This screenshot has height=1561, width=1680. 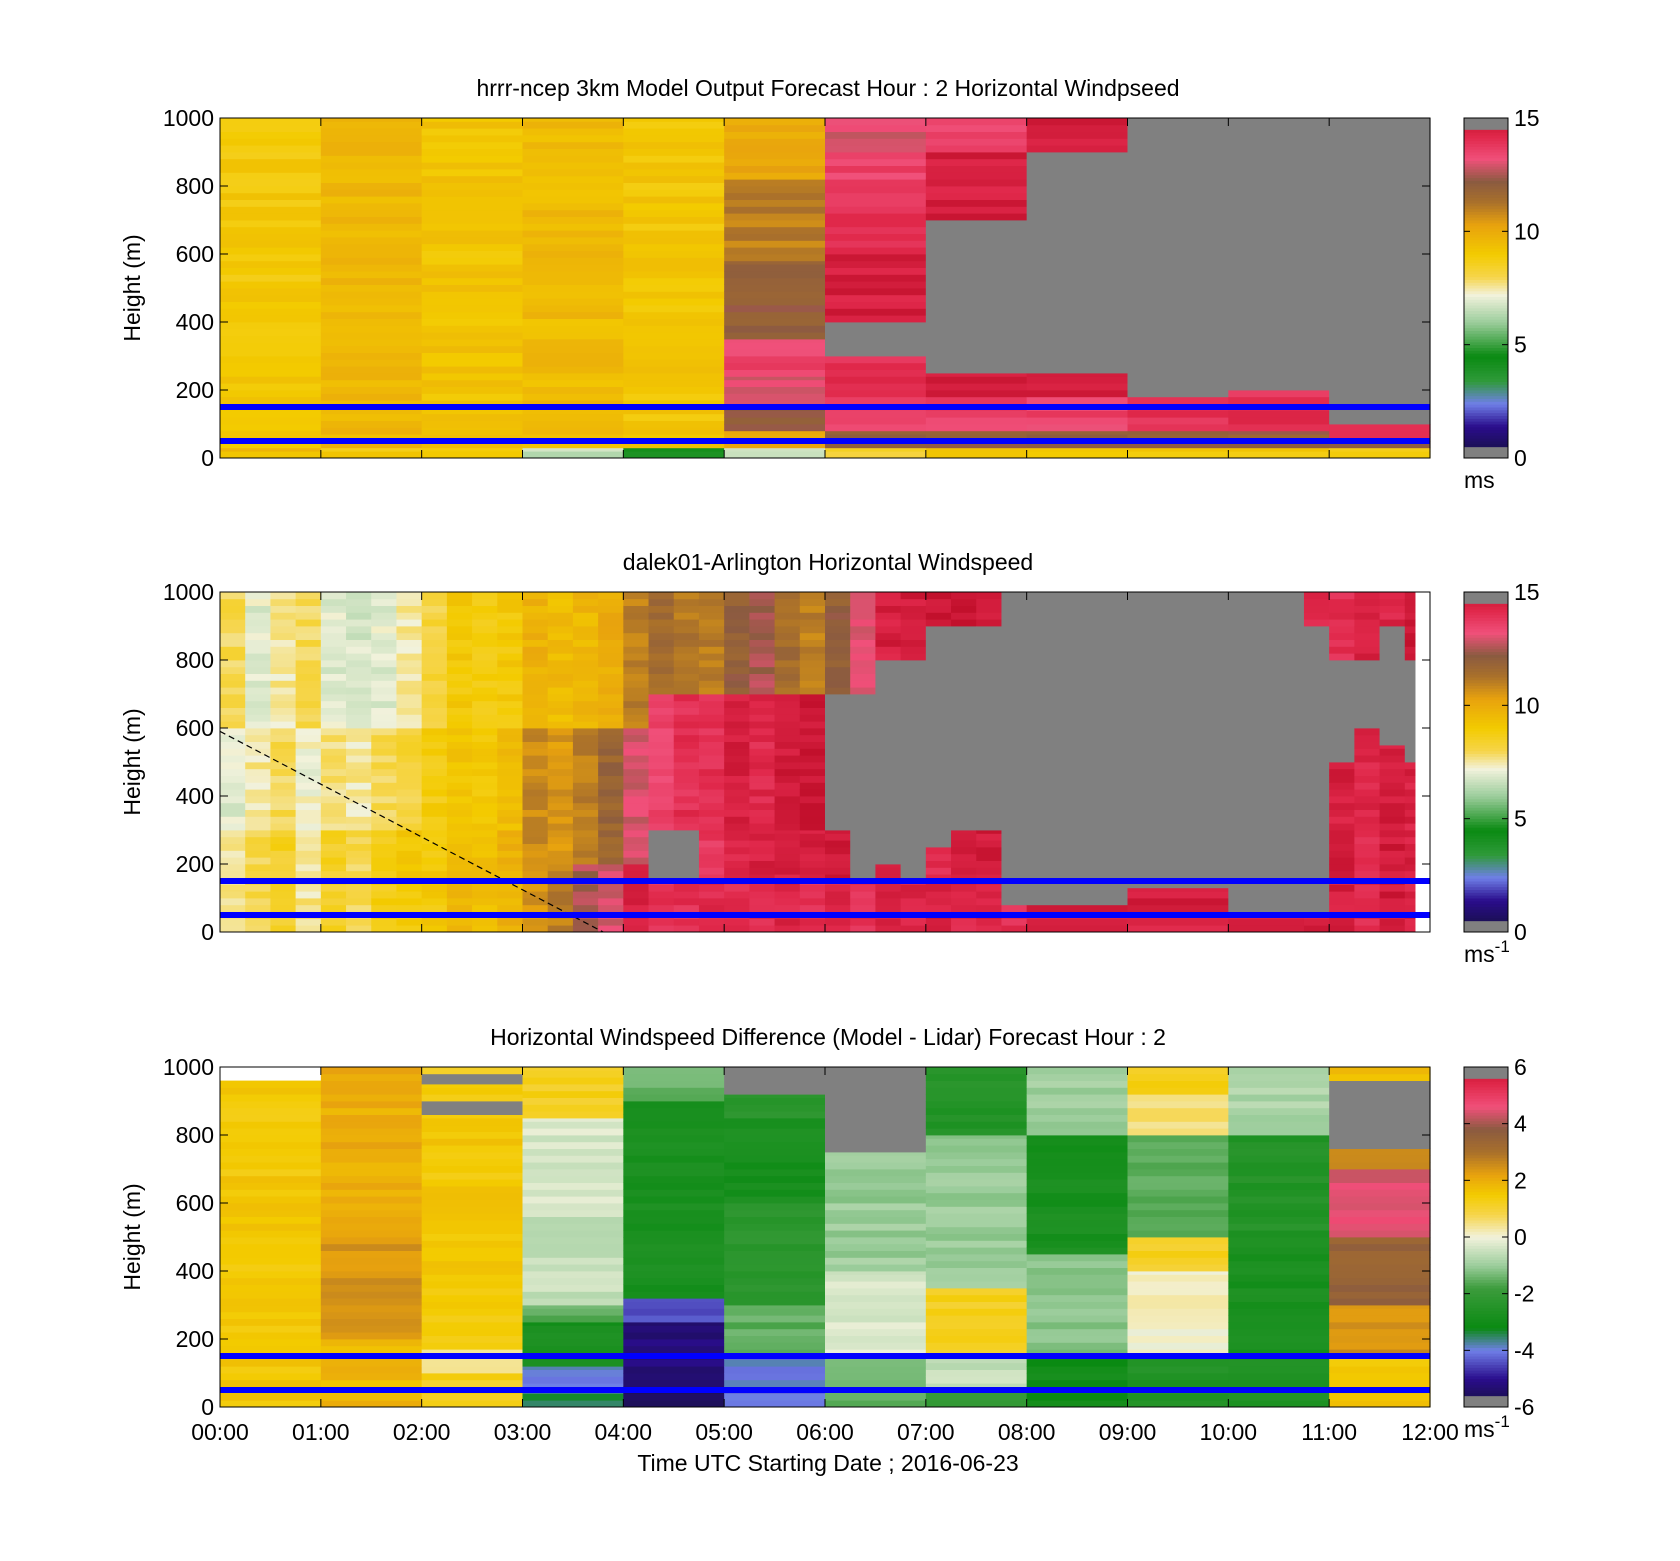 What do you see at coordinates (828, 562) in the screenshot?
I see `chart-title: dalek01-Arlington Horizontal Windspeed` at bounding box center [828, 562].